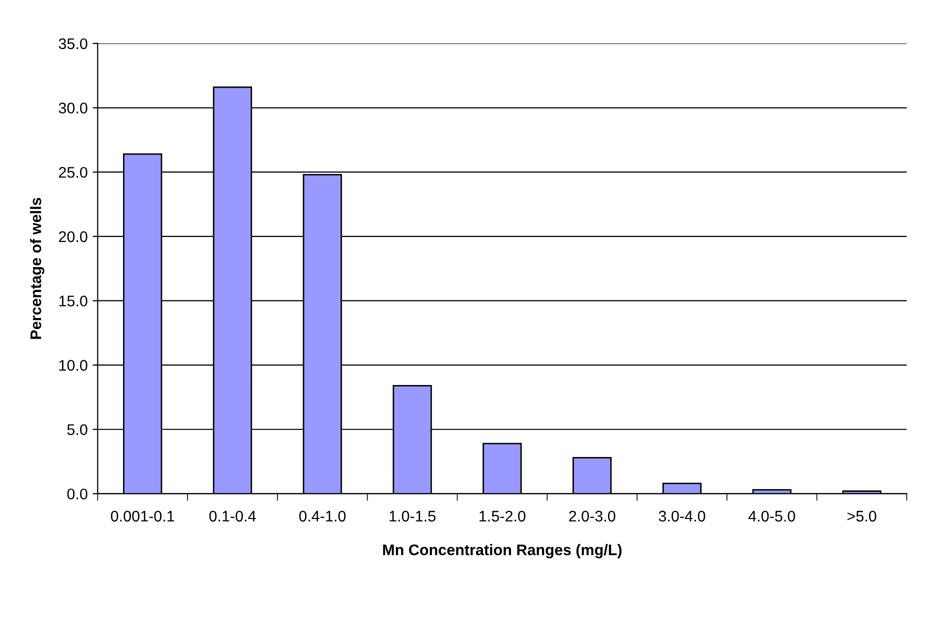  Describe the element at coordinates (232, 516) in the screenshot. I see `x-tick-label: 0.1-0.4` at that location.